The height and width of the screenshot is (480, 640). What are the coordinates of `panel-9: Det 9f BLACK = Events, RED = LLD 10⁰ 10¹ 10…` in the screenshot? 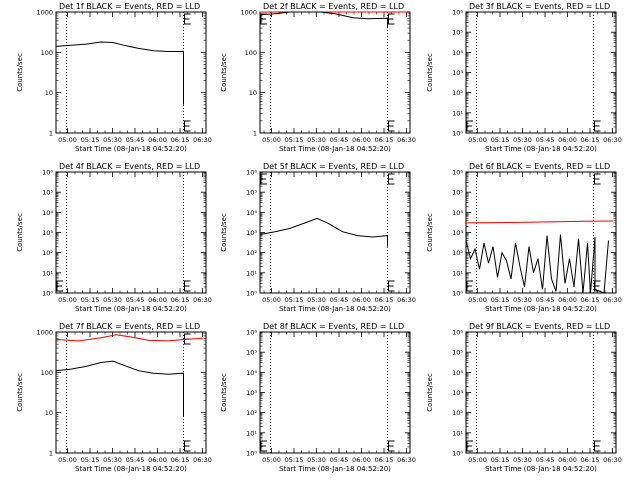 It's located at (524, 397).